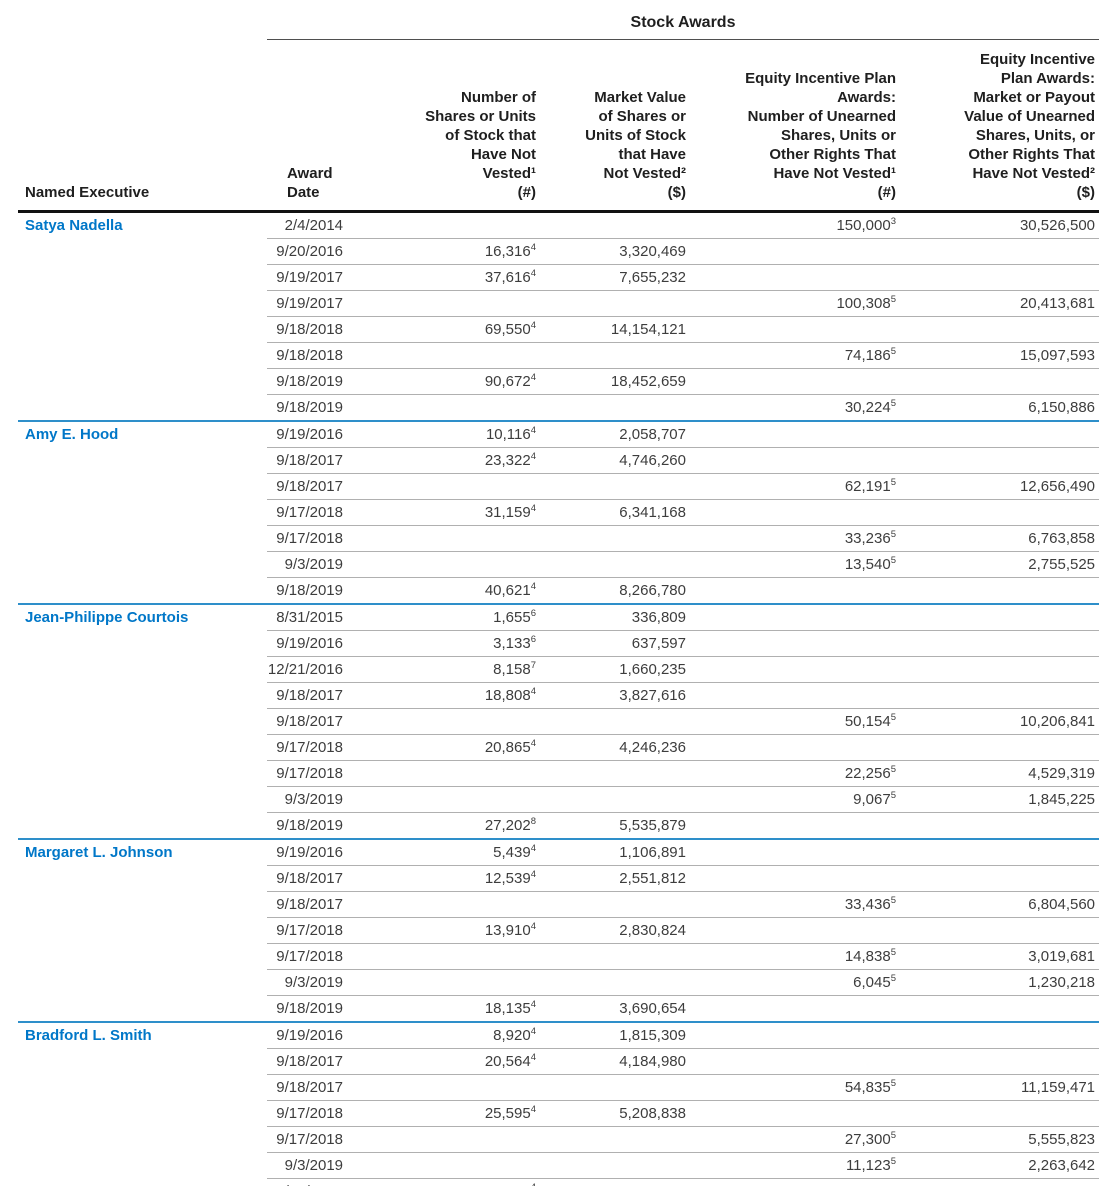 This screenshot has height=1186, width=1119. What do you see at coordinates (795, 538) in the screenshot?
I see `eip-shares-cell: 33,2365` at bounding box center [795, 538].